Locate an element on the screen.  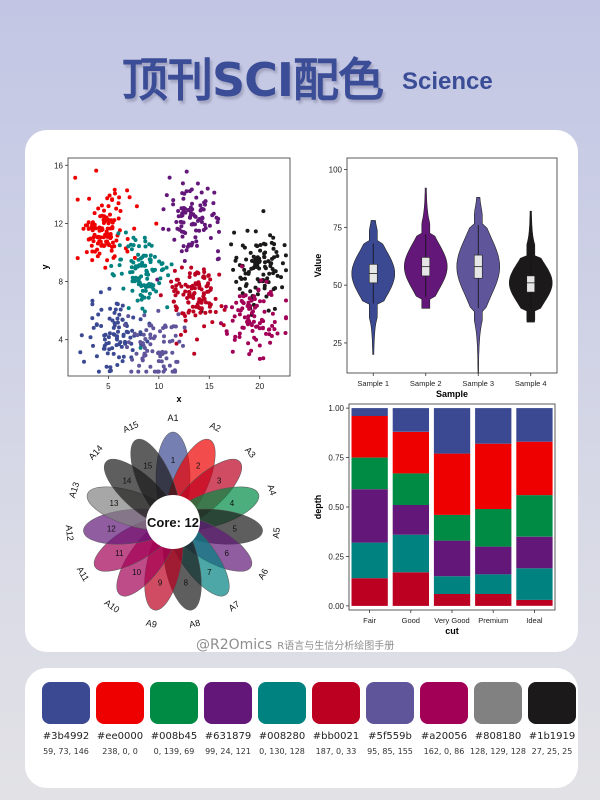
petal-label: A11 is located at coordinates (83, 574).